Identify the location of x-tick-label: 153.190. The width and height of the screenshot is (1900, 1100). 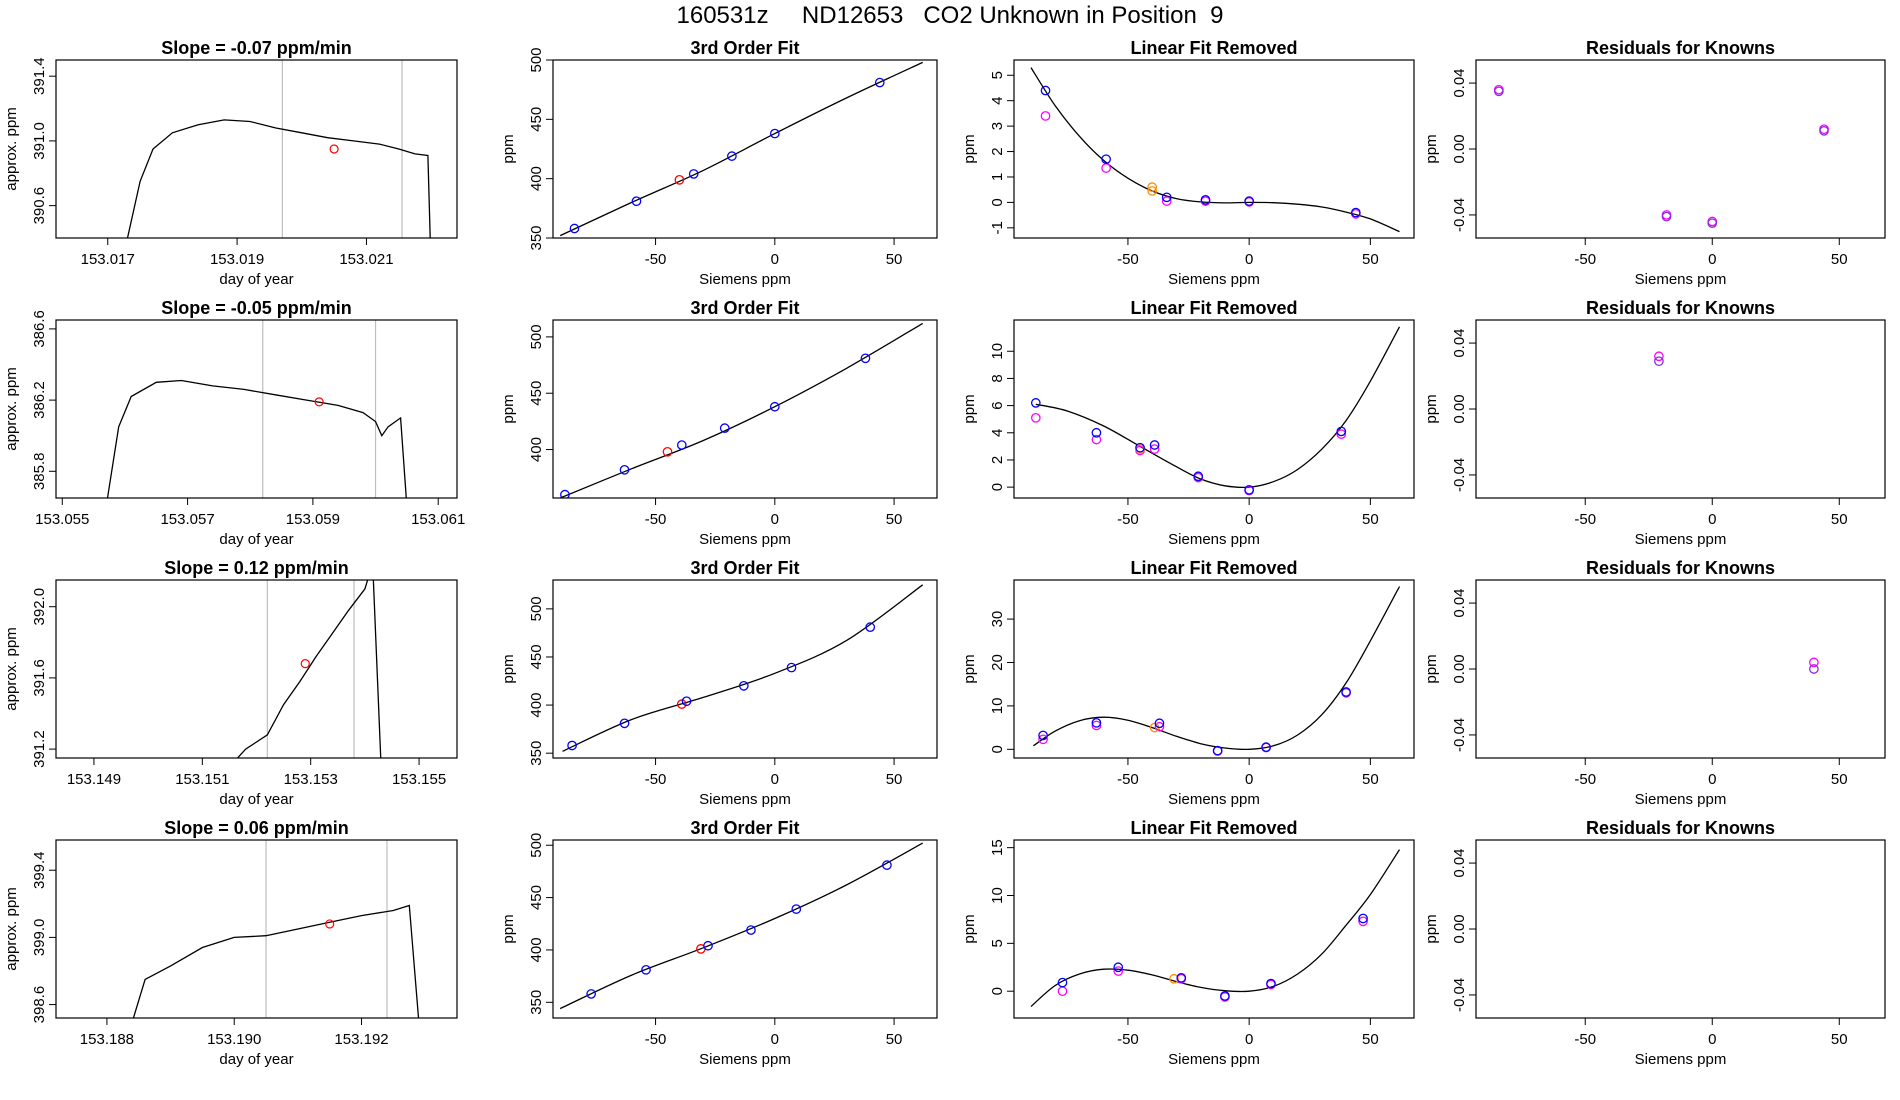
(234, 1039).